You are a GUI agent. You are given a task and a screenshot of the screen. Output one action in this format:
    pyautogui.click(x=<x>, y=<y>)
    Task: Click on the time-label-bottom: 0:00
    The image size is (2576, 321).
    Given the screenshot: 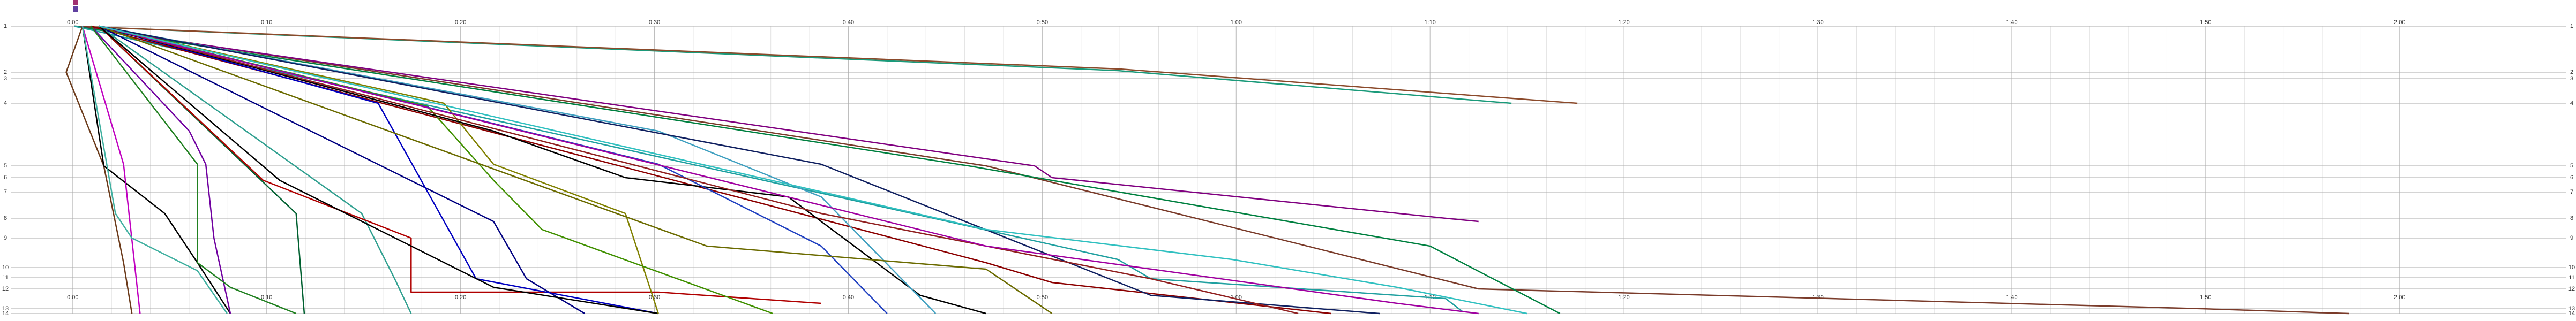 What is the action you would take?
    pyautogui.click(x=72, y=297)
    